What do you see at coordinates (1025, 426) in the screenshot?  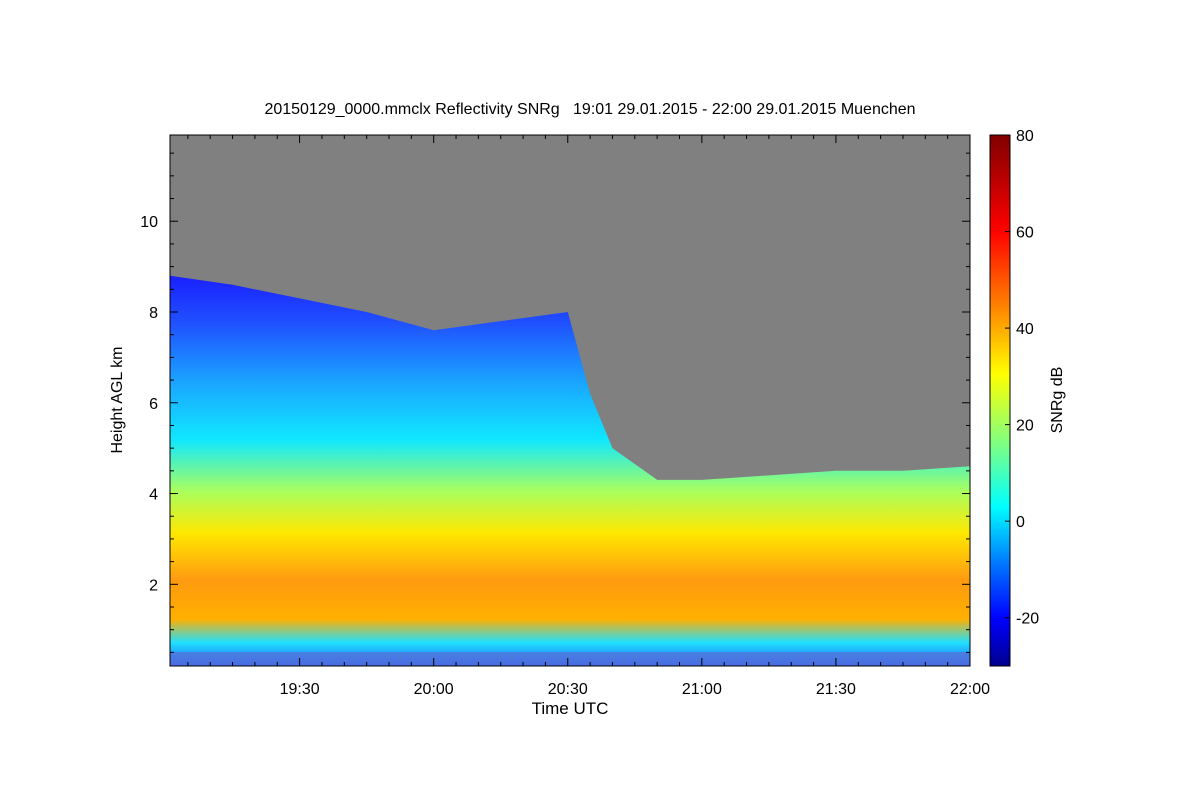 I see `colorbar-tick-label: 20` at bounding box center [1025, 426].